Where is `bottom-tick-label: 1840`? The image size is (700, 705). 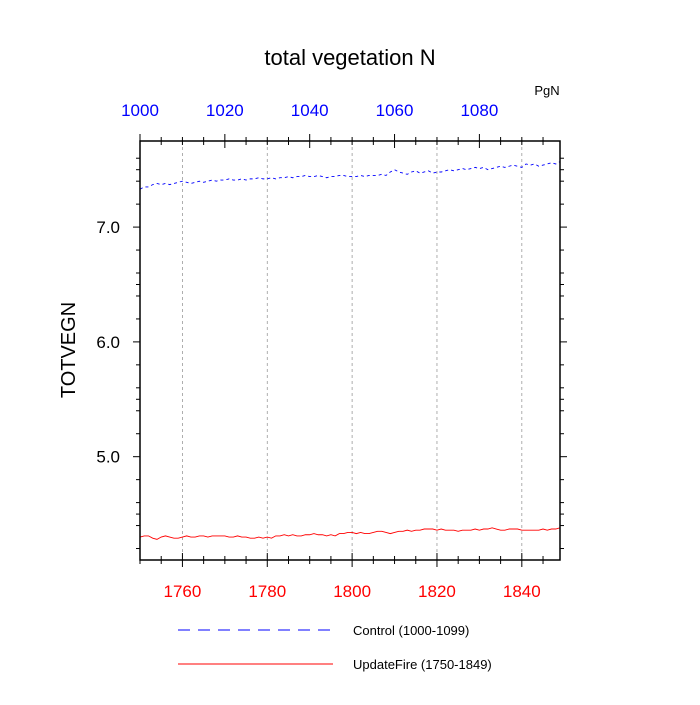
bottom-tick-label: 1840 is located at coordinates (522, 591).